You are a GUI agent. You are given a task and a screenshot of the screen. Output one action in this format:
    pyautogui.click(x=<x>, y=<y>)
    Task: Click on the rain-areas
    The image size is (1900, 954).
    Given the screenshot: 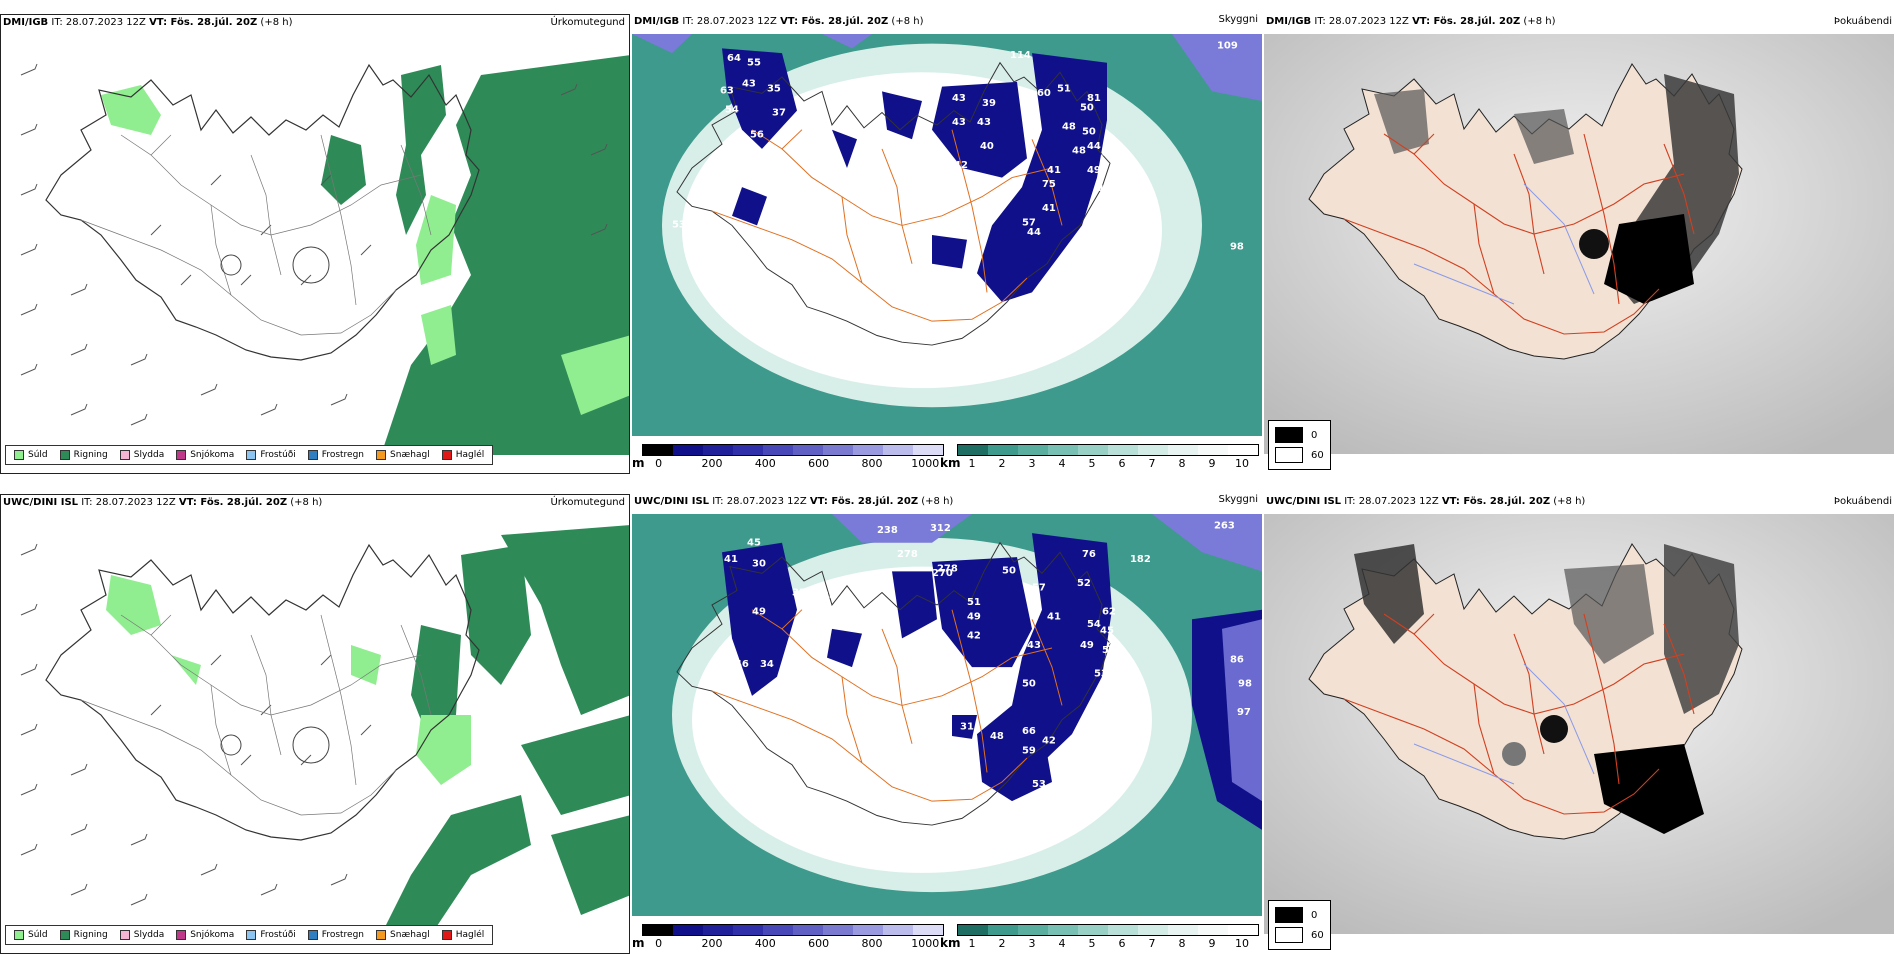 What is the action you would take?
    pyautogui.click(x=365, y=255)
    